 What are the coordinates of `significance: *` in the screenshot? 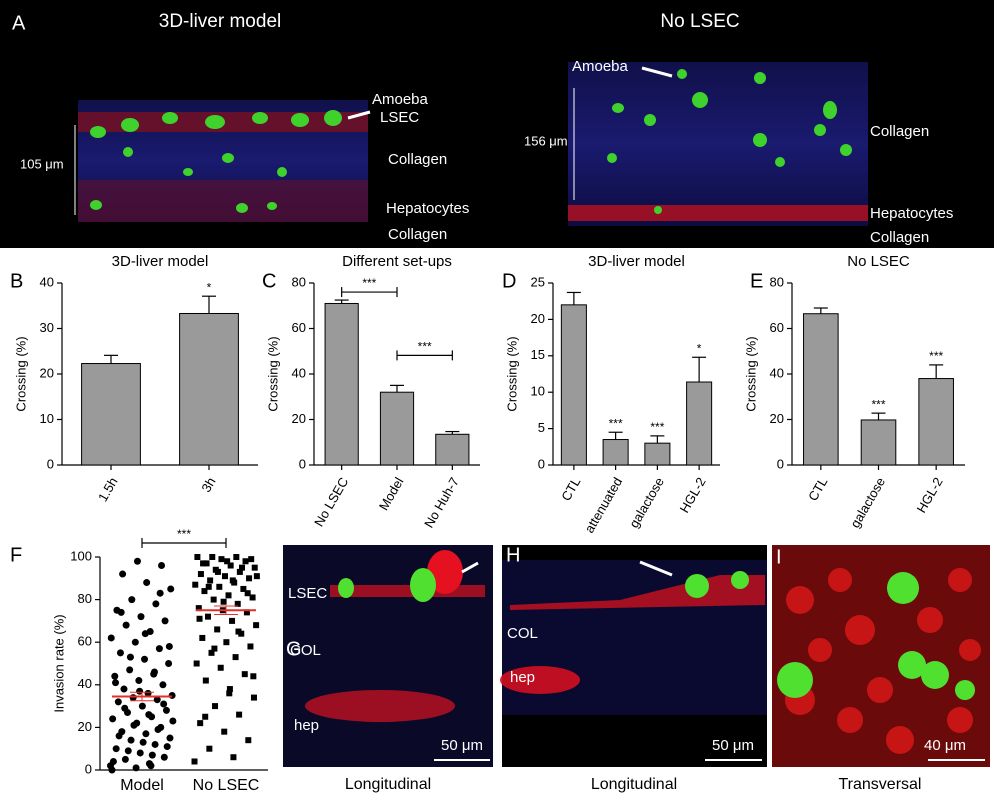 It's located at (699, 348).